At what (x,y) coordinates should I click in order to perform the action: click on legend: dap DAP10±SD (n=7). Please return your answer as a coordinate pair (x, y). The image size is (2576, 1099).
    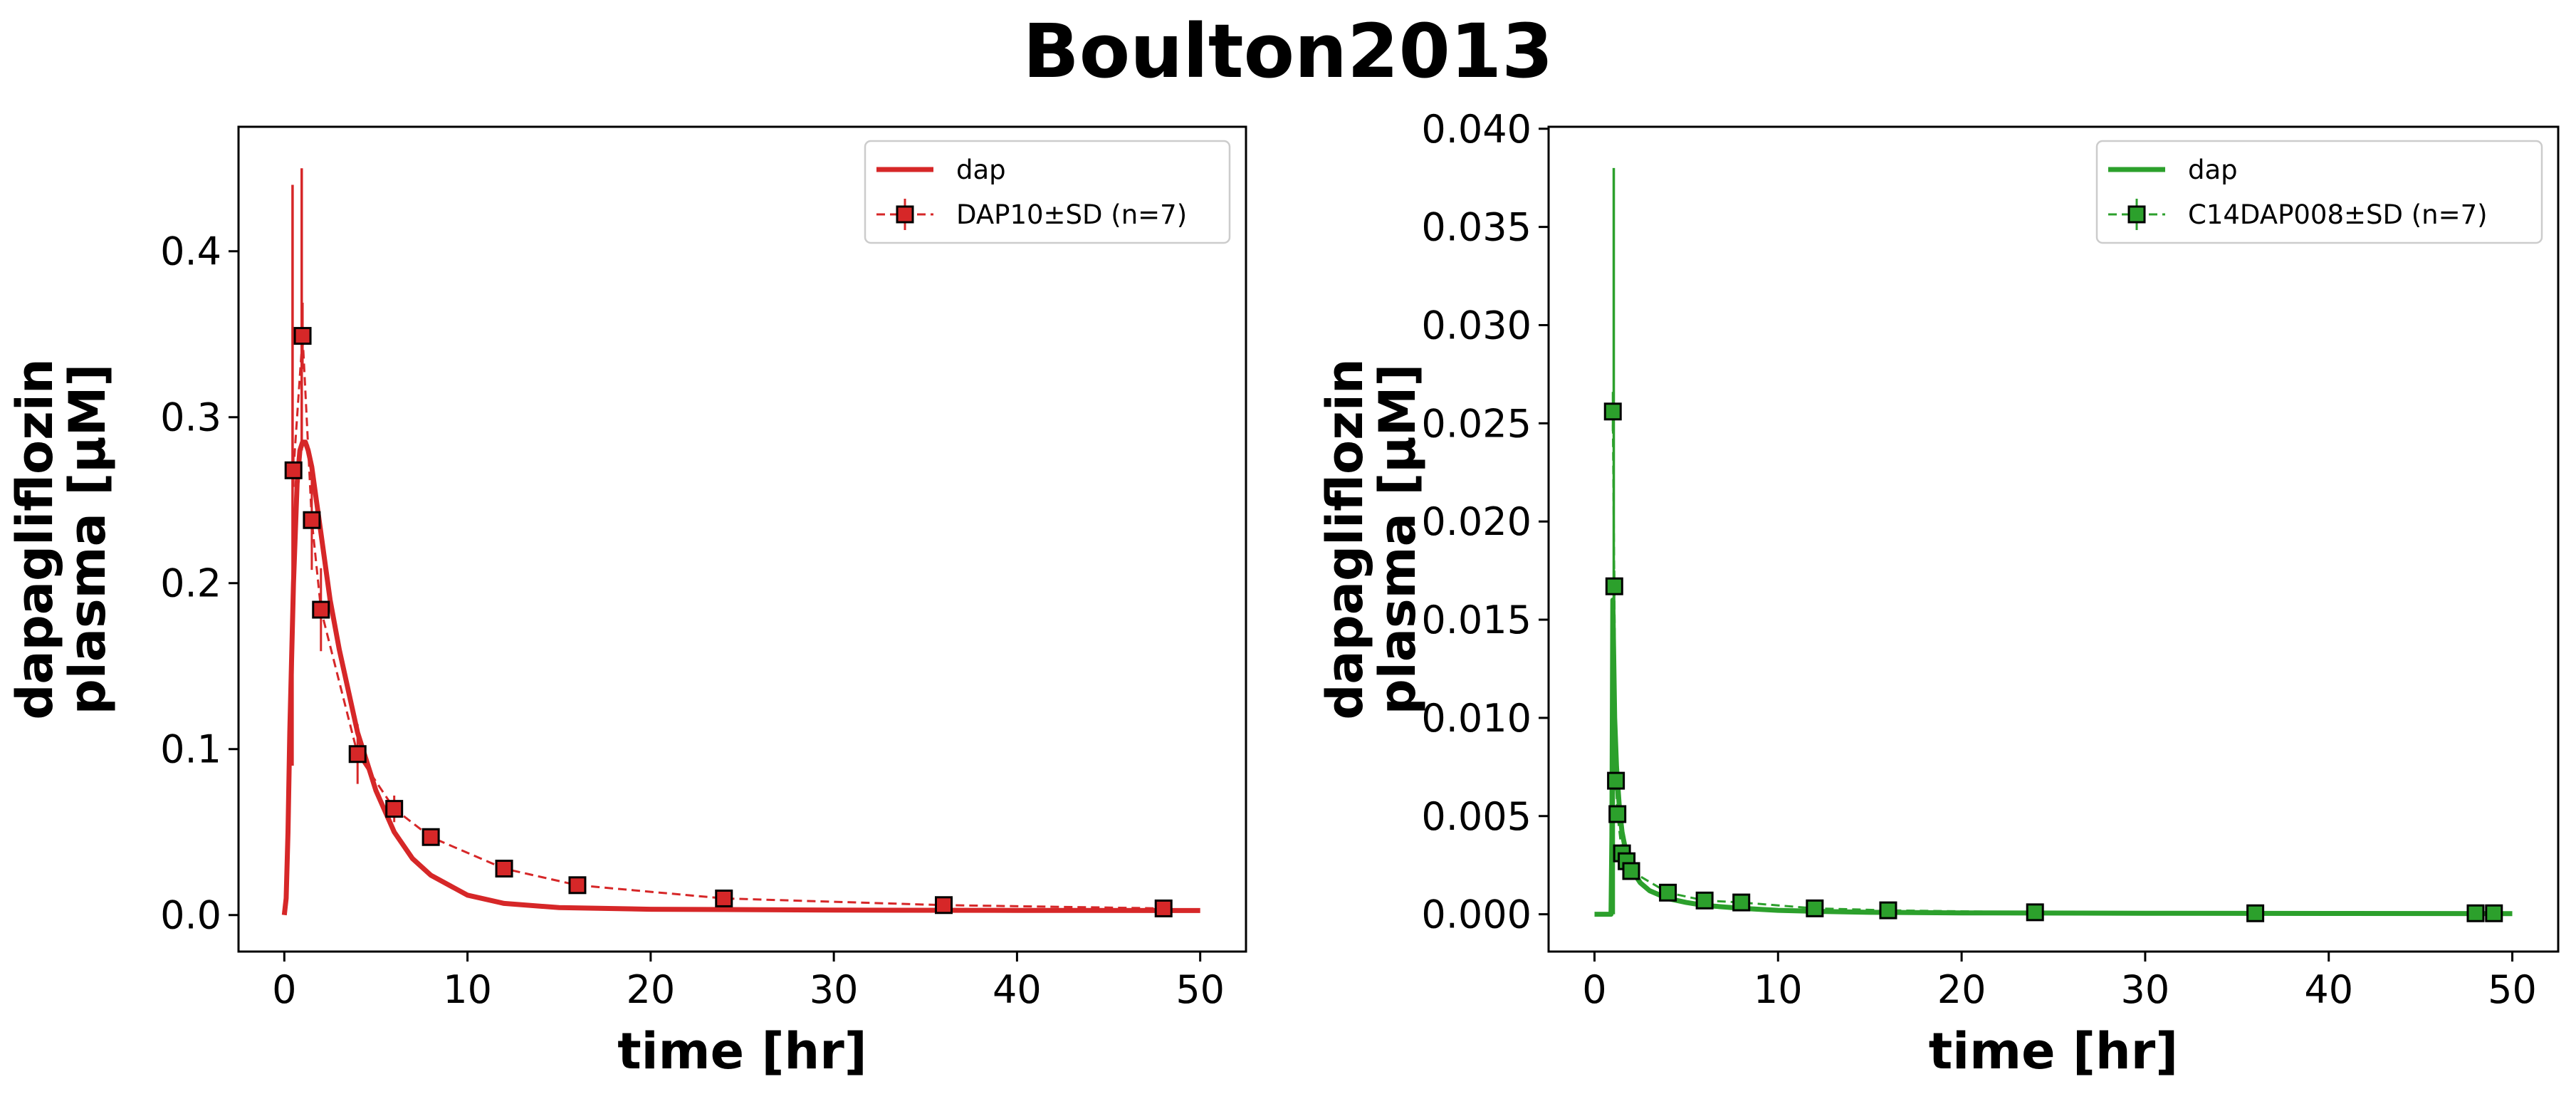
    Looking at the image, I should click on (1047, 192).